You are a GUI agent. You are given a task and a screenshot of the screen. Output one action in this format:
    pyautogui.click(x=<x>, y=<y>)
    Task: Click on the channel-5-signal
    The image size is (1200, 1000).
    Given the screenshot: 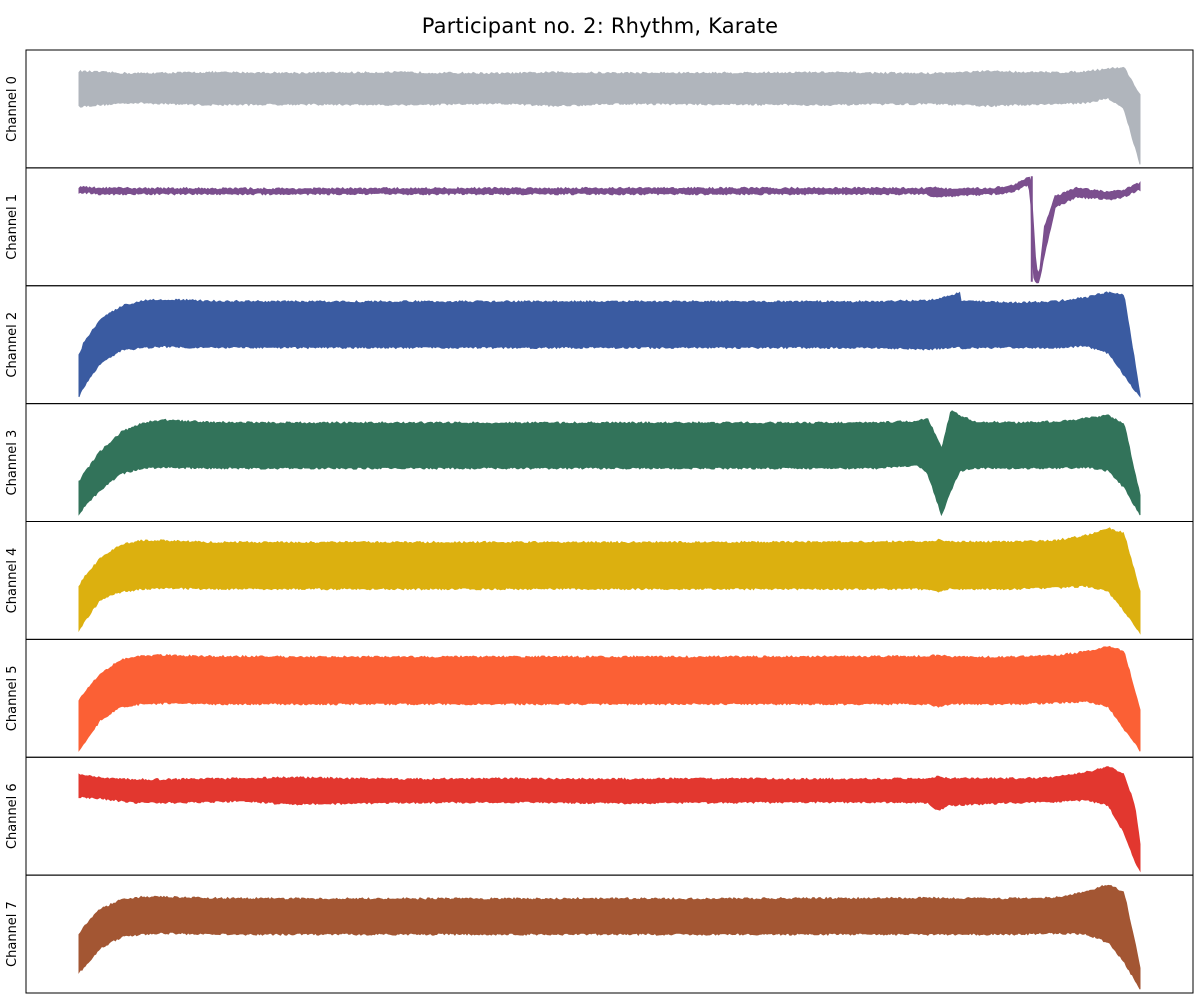 What is the action you would take?
    pyautogui.click(x=609, y=698)
    